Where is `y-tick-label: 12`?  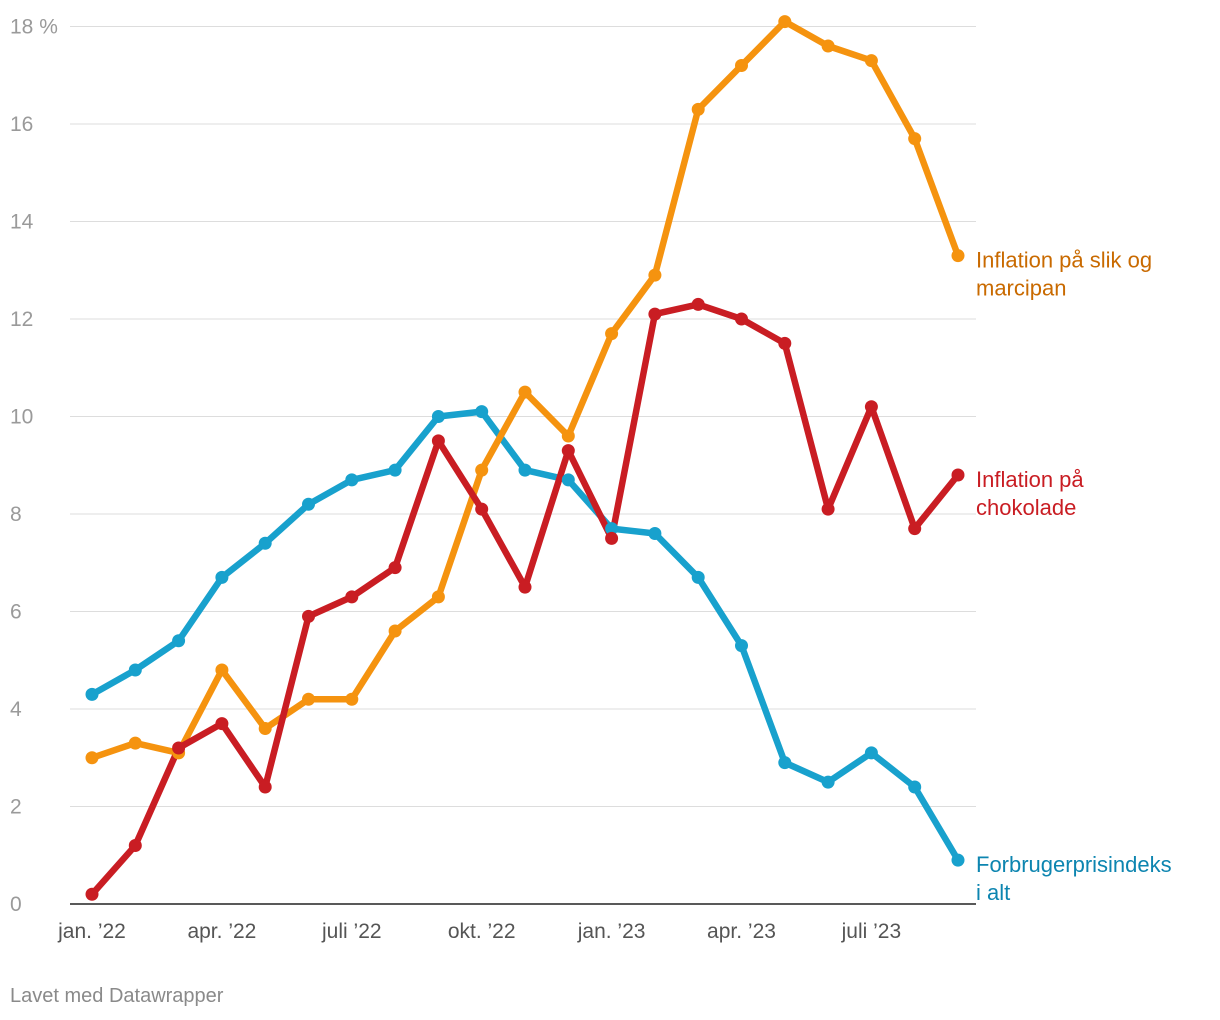
y-tick-label: 12 is located at coordinates (21, 319).